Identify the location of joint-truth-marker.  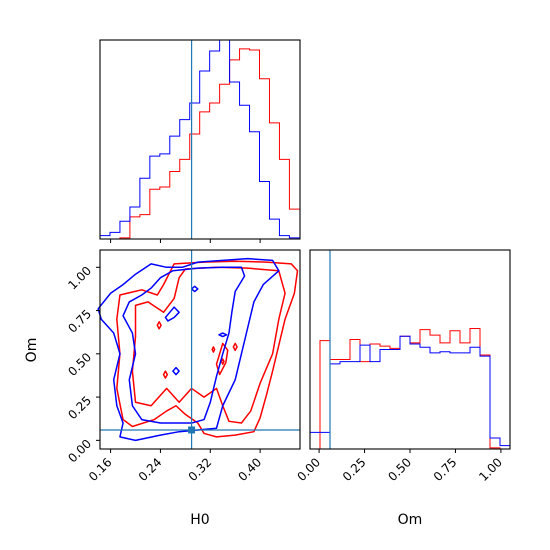
(192, 430).